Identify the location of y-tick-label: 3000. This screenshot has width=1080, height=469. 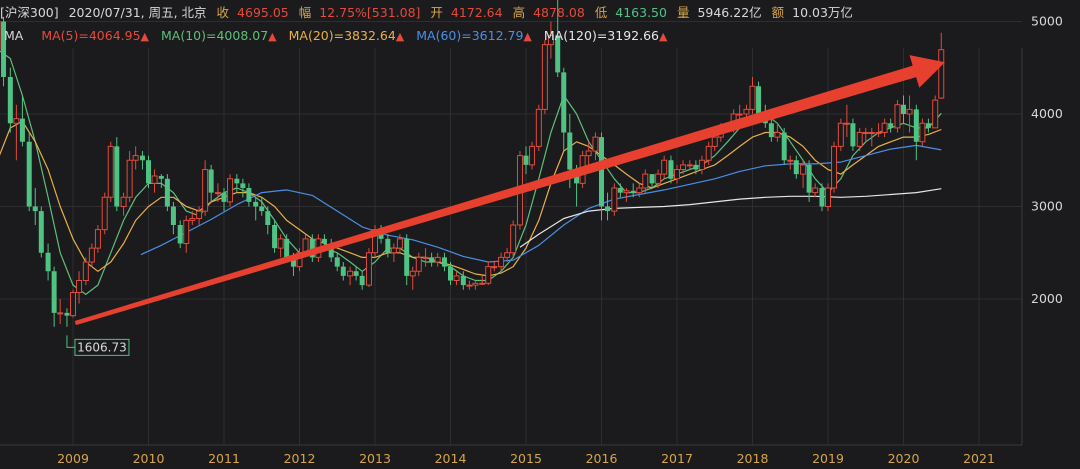
(1047, 206).